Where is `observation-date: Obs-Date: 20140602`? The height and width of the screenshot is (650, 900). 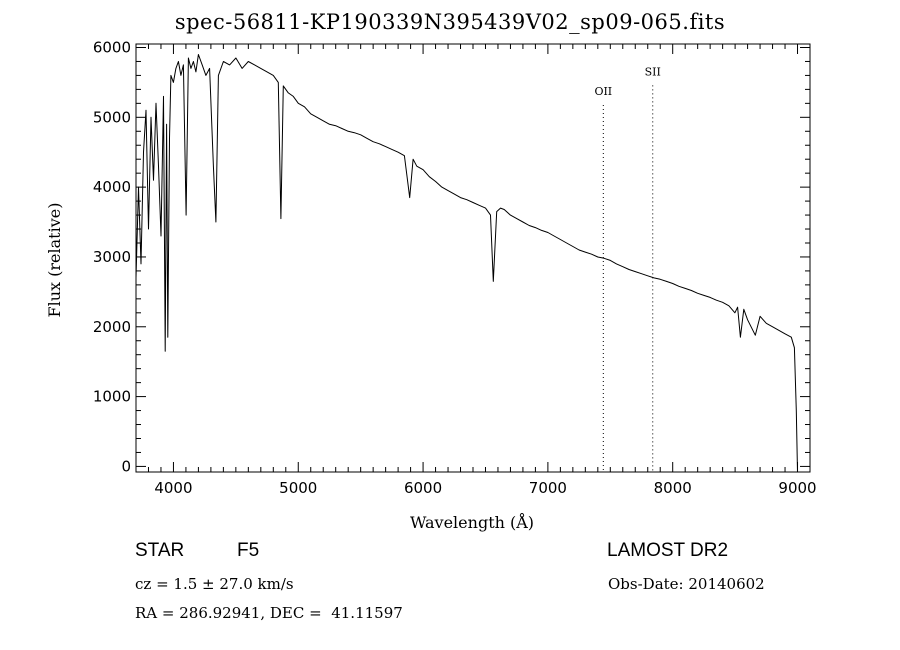 observation-date: Obs-Date: 20140602 is located at coordinates (686, 584).